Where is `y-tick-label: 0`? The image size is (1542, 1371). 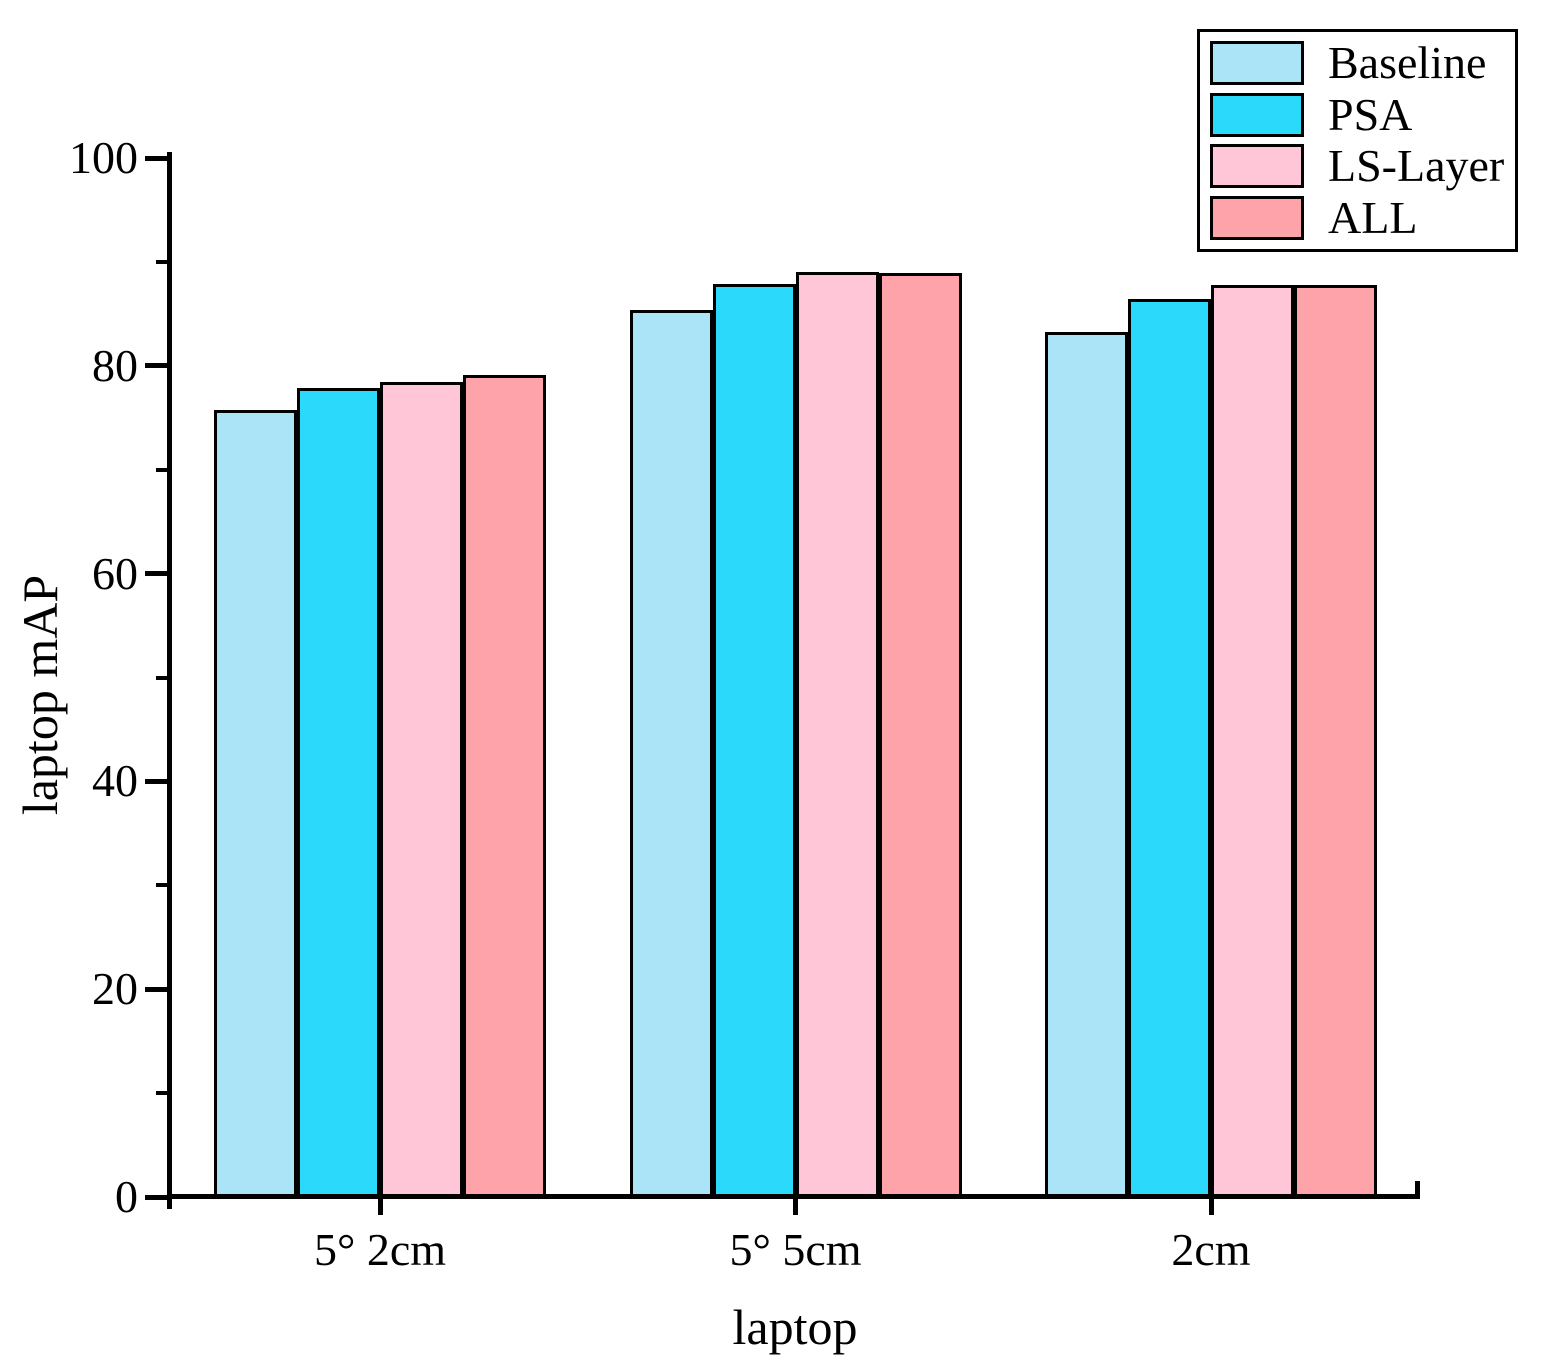 y-tick-label: 0 is located at coordinates (126, 1196).